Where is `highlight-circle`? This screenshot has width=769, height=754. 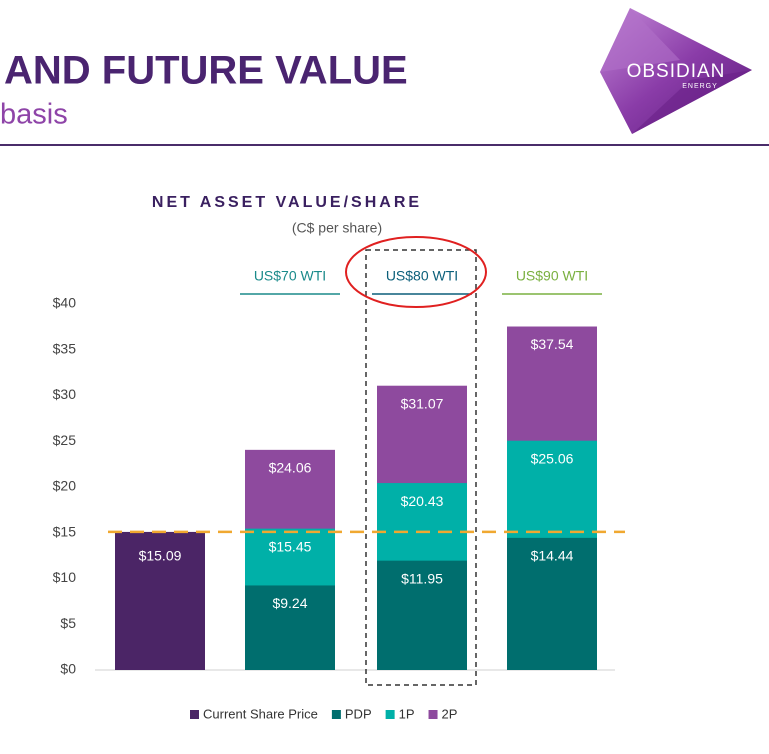 highlight-circle is located at coordinates (416, 272).